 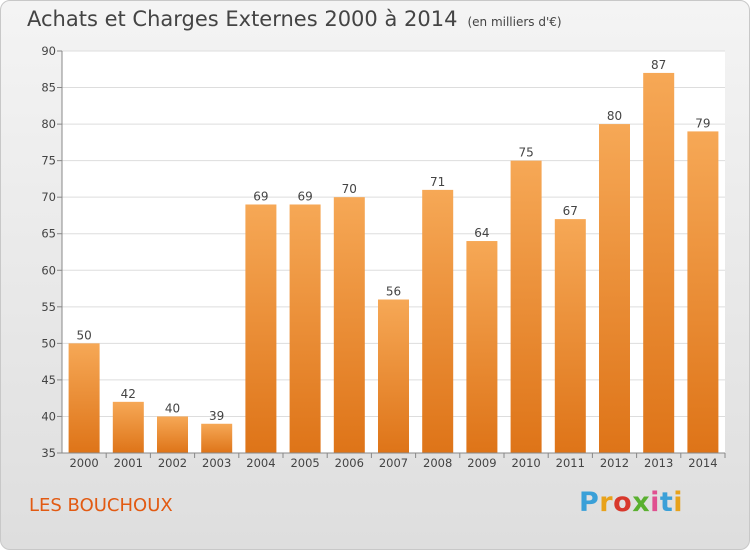 What do you see at coordinates (128, 463) in the screenshot?
I see `x-tick-label: 2001` at bounding box center [128, 463].